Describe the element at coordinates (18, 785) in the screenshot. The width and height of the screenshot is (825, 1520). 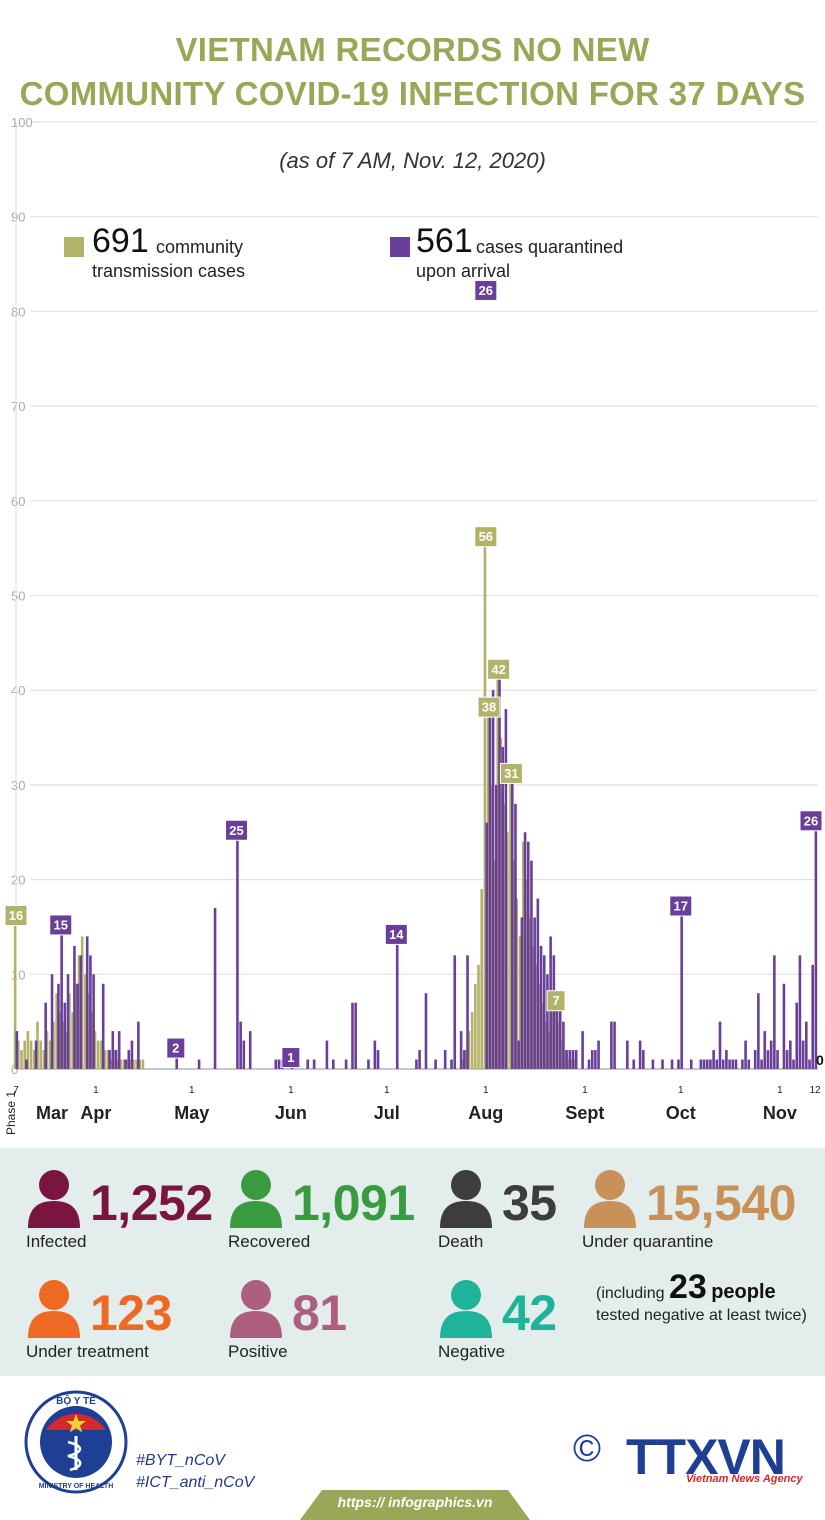
I see `y-tick-label: 30` at that location.